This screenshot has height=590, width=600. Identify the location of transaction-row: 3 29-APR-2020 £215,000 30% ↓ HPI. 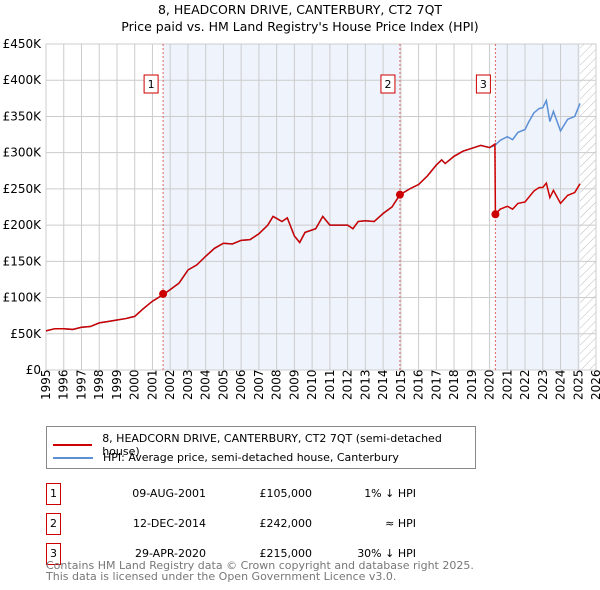
(256, 554).